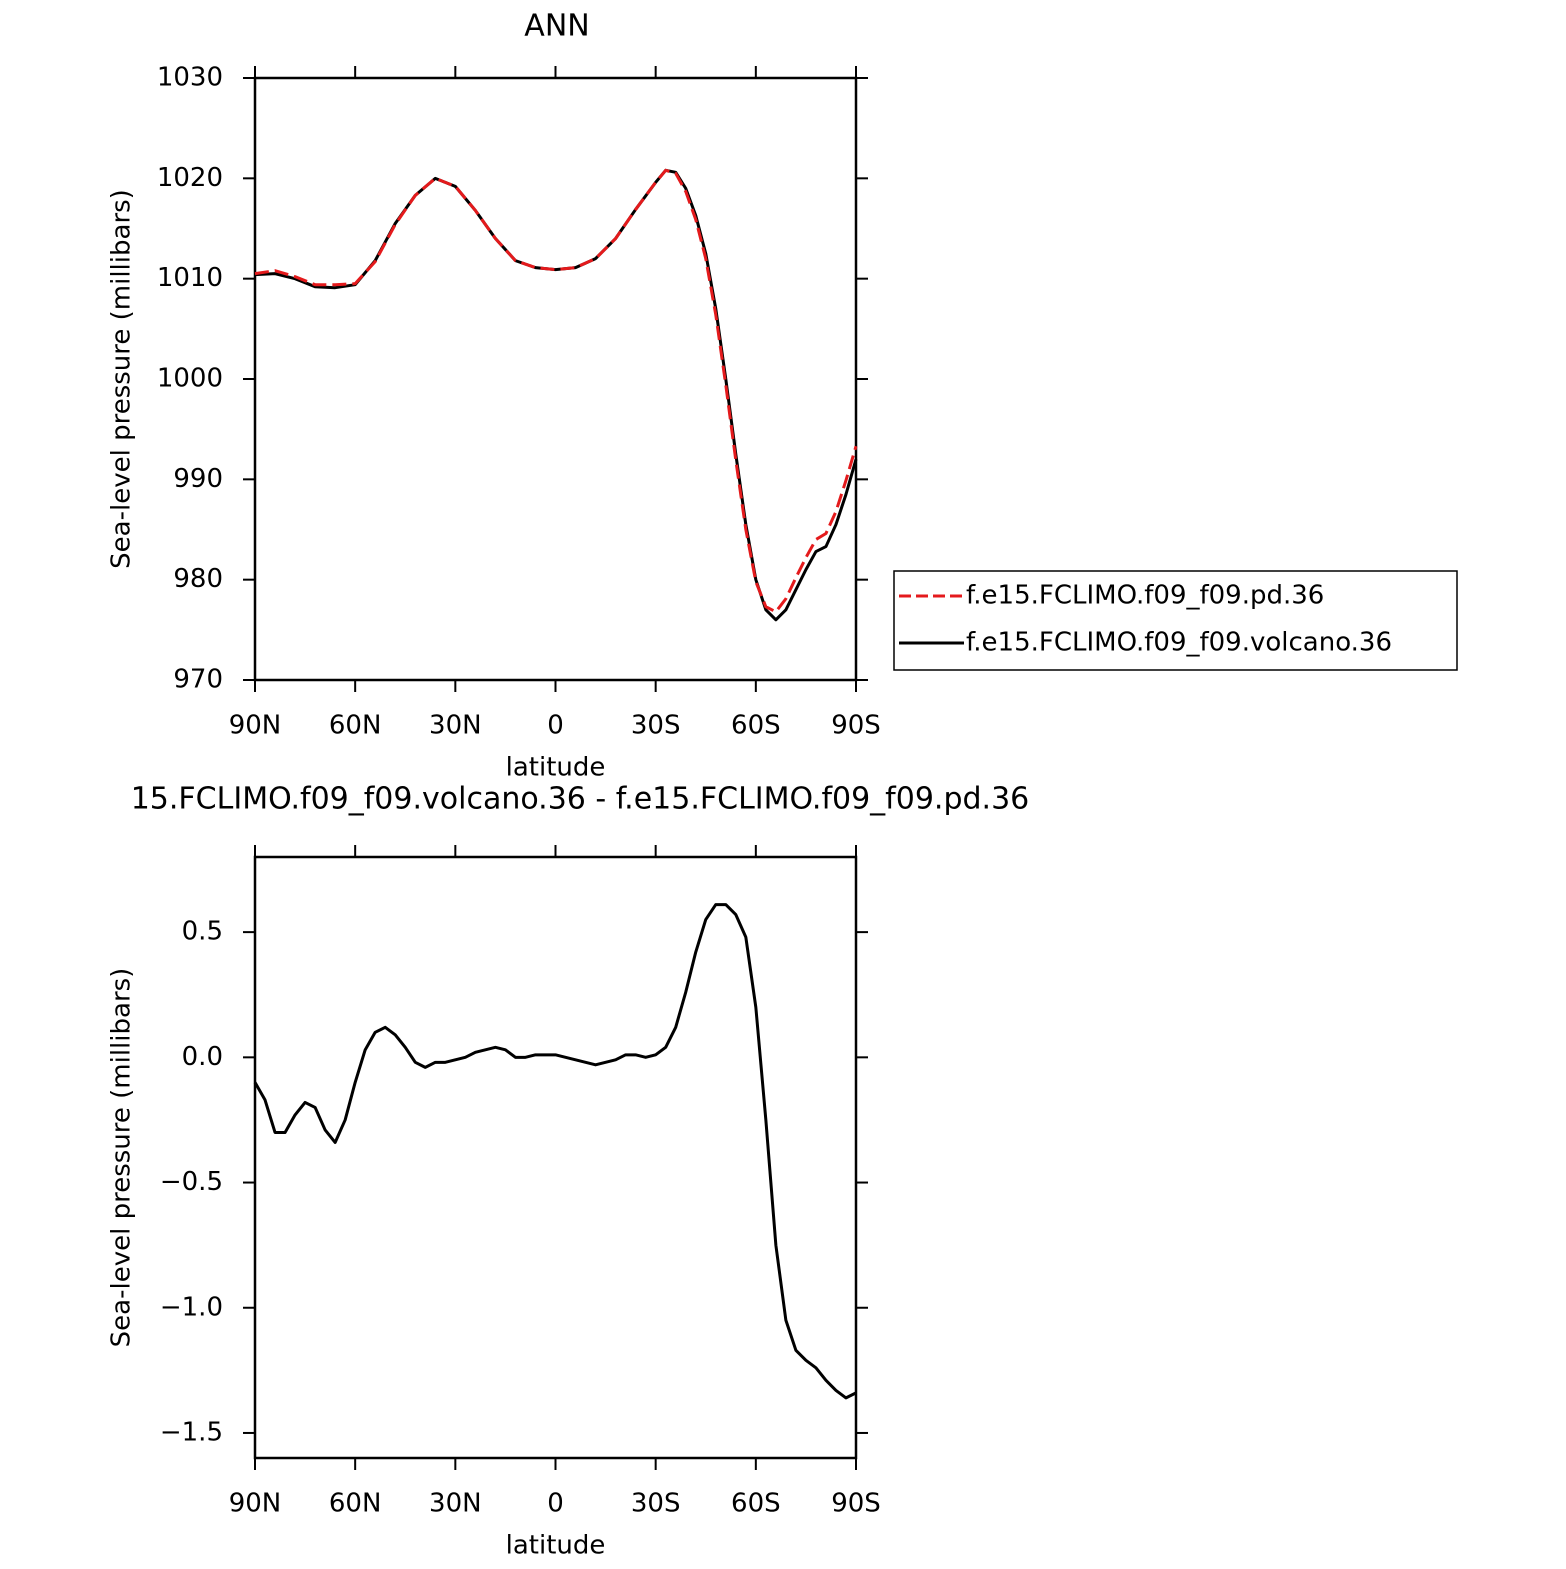 This screenshot has width=1566, height=1569. What do you see at coordinates (1179, 643) in the screenshot?
I see `legend-label: f.e15.FCLIMO.f09_f09.volcano.36` at bounding box center [1179, 643].